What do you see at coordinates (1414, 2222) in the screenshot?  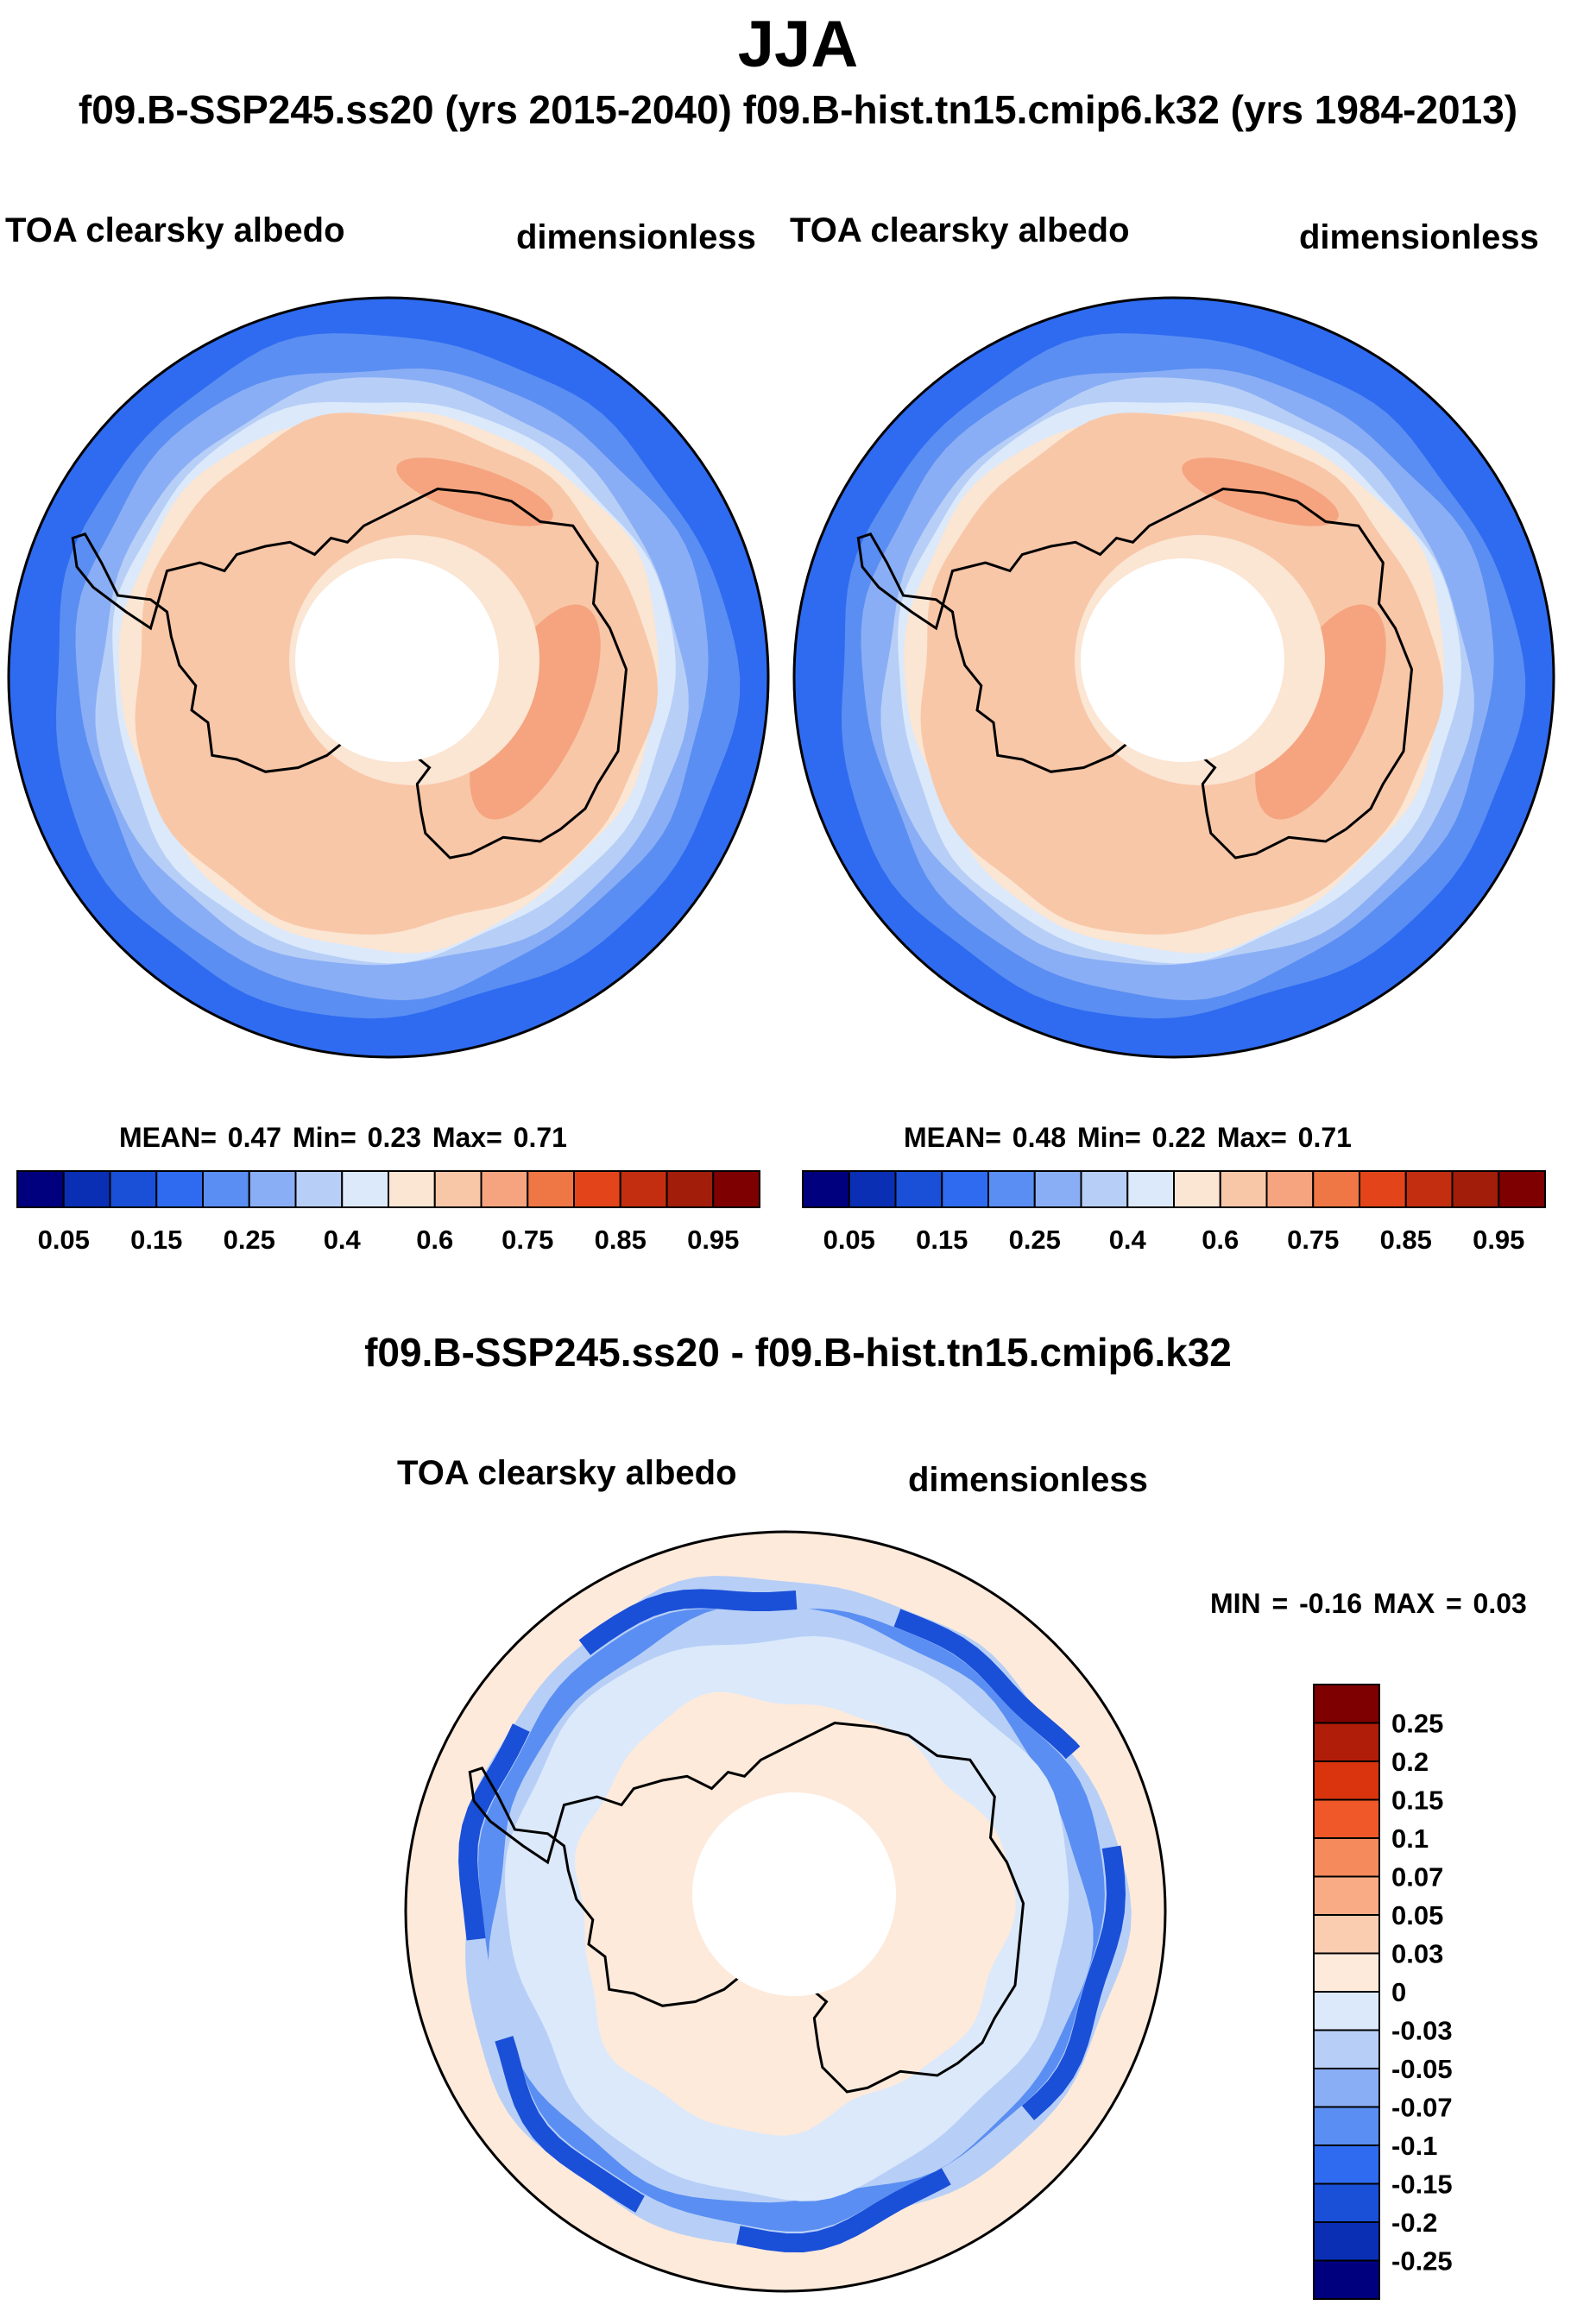 I see `colorbar-tick-label: -0.2` at bounding box center [1414, 2222].